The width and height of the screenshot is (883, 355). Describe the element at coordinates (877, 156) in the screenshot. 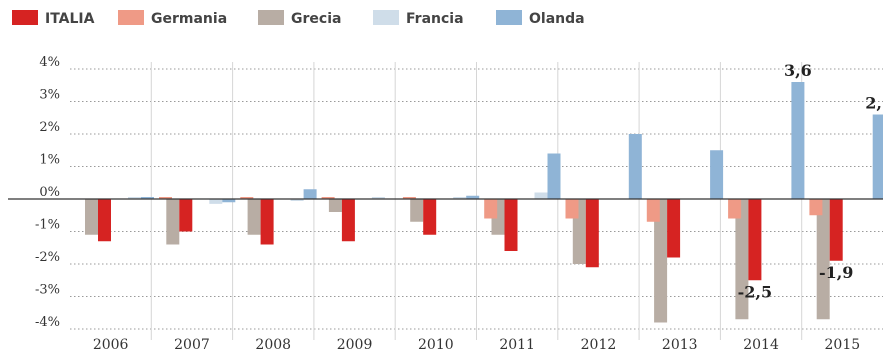

I see `bar-olanda-2015` at that location.